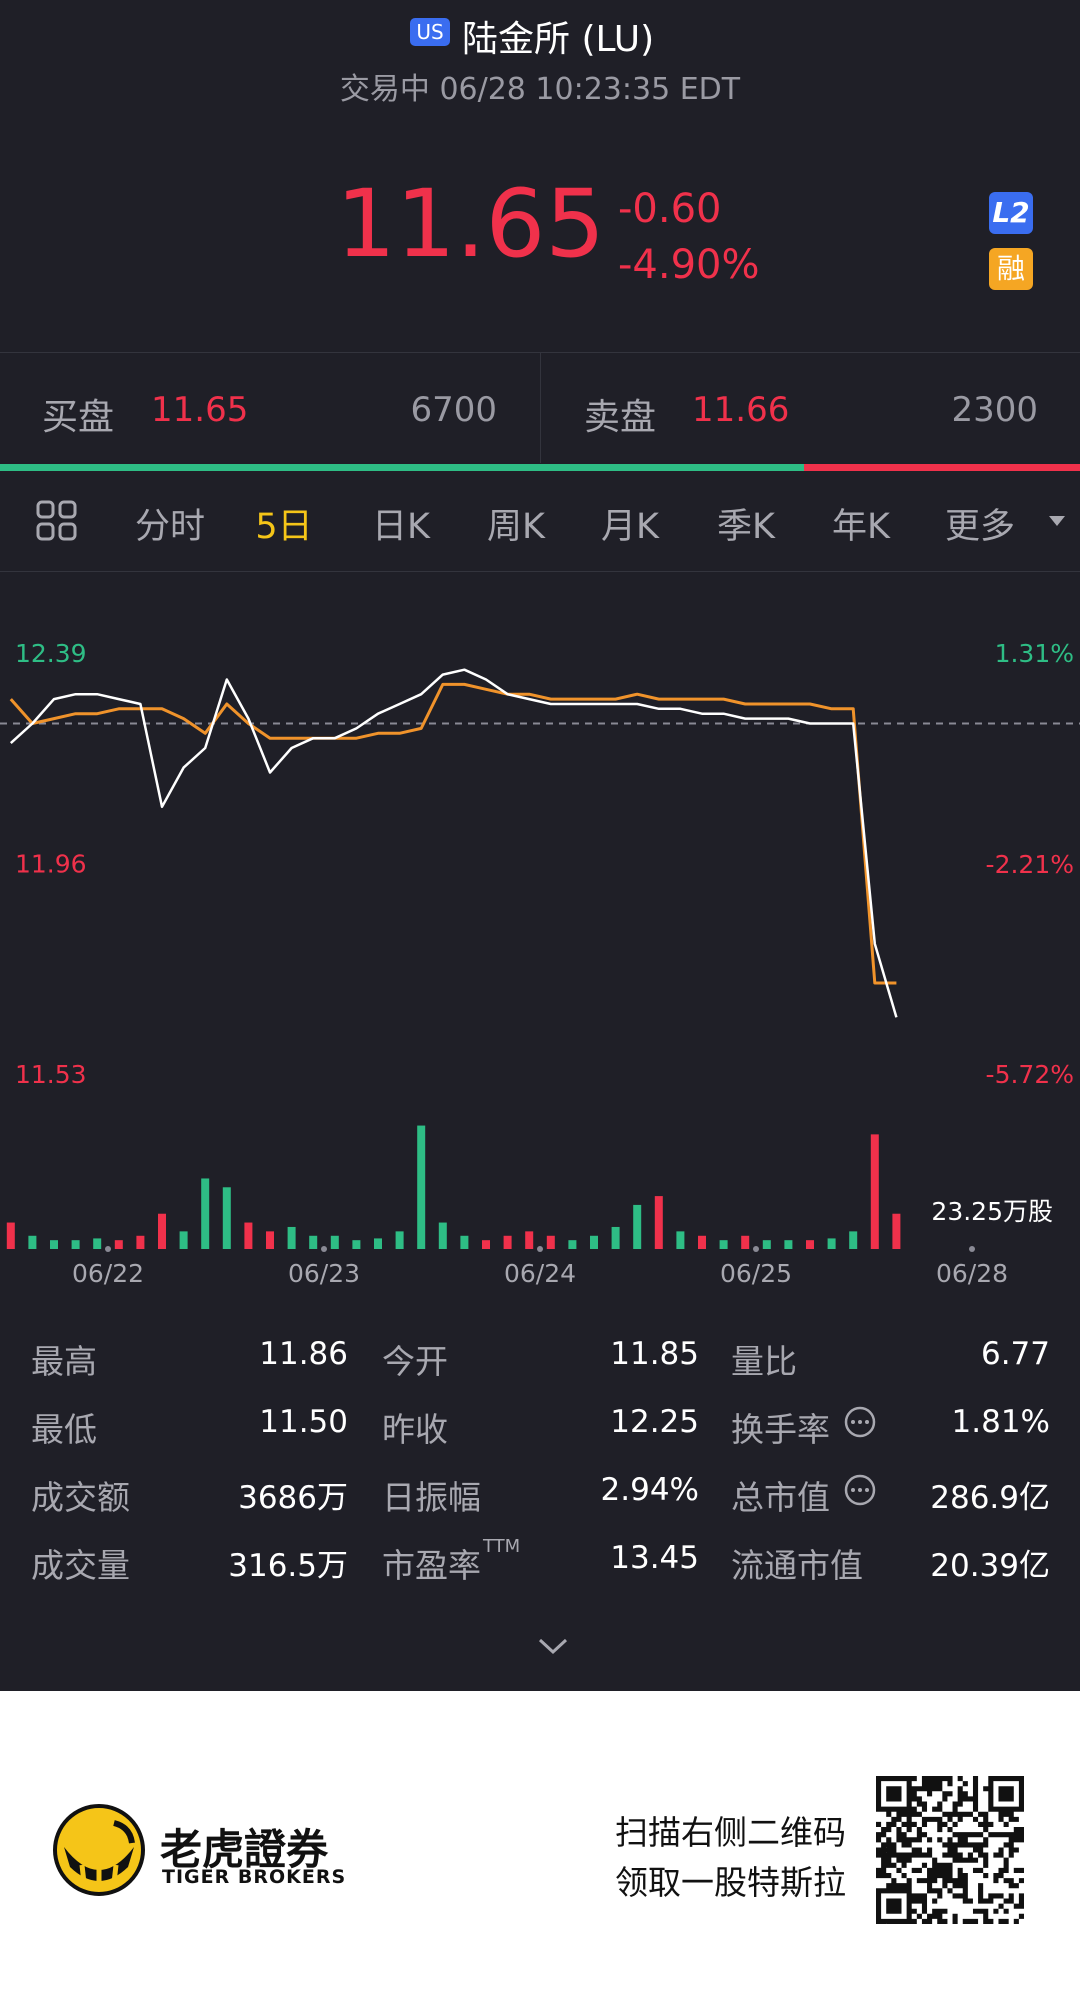 The width and height of the screenshot is (1080, 2010). Describe the element at coordinates (630, 527) in the screenshot. I see `period-tab: 月K` at that location.